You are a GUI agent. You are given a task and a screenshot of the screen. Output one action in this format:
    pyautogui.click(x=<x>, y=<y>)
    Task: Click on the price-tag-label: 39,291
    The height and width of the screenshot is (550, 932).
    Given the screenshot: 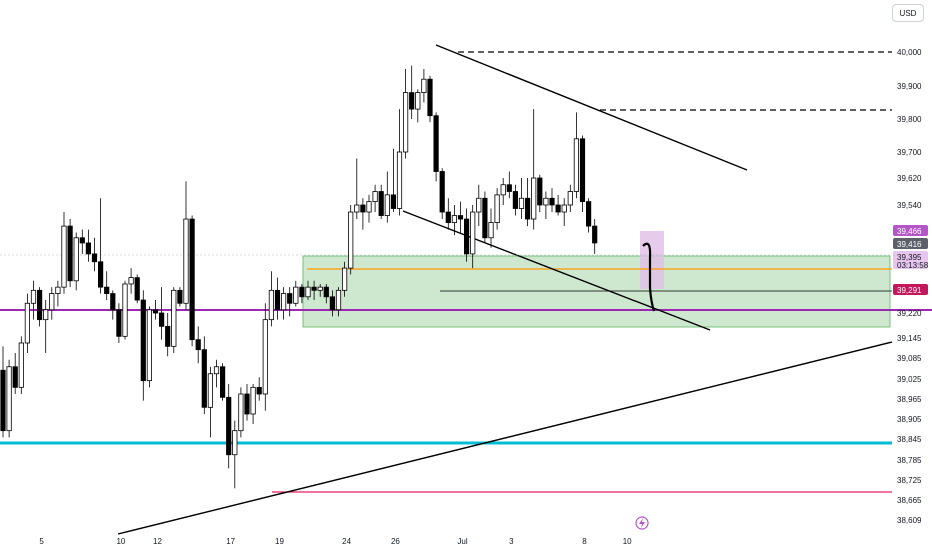 What is the action you would take?
    pyautogui.click(x=909, y=290)
    